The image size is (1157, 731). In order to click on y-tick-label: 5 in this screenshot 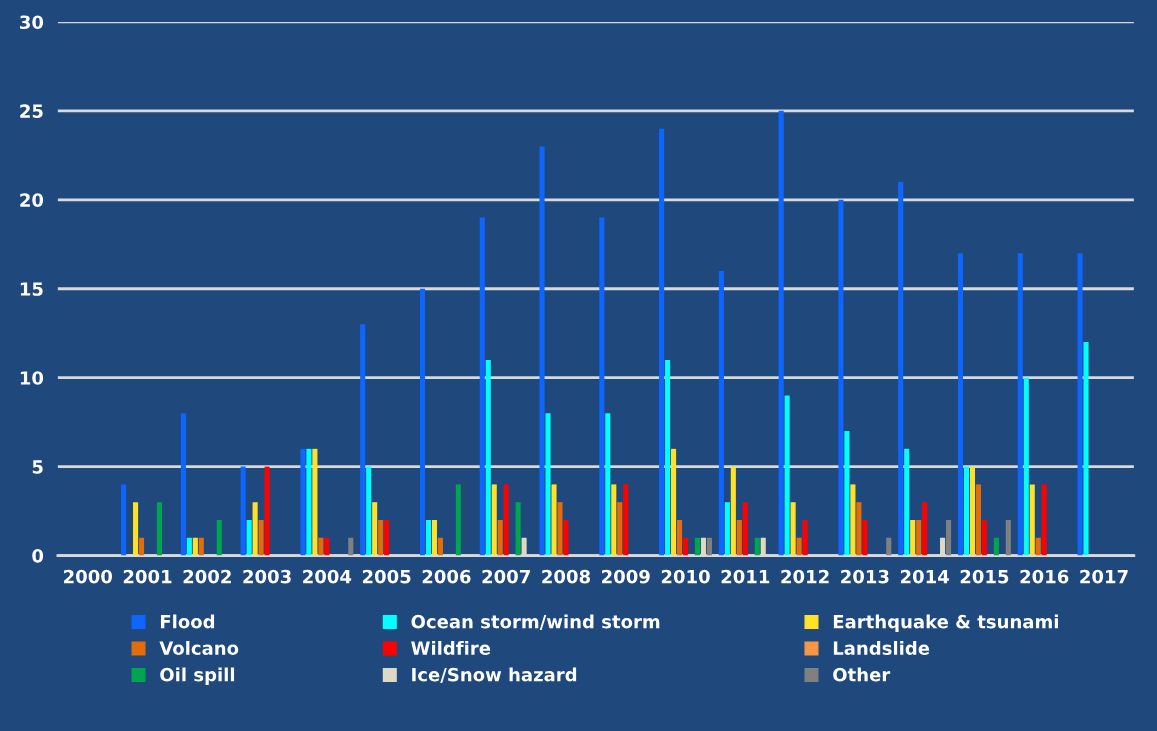, I will do `click(37, 467)`.